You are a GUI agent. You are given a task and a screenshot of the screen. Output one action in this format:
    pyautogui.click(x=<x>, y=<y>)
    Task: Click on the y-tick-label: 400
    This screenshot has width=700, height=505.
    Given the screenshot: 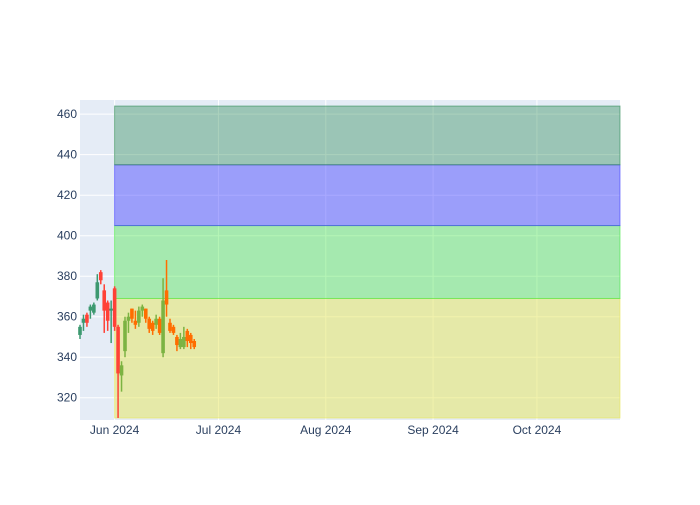 What is the action you would take?
    pyautogui.click(x=67, y=236)
    